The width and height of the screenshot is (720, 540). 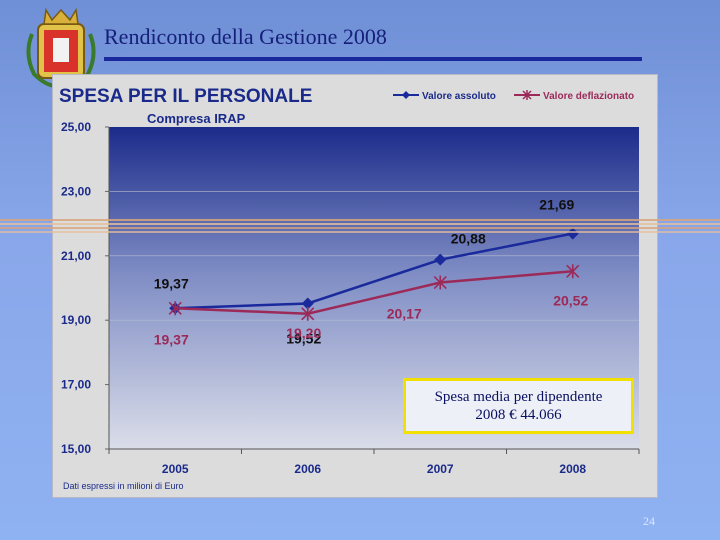 What do you see at coordinates (76, 449) in the screenshot?
I see `y-tick-label: 15,00` at bounding box center [76, 449].